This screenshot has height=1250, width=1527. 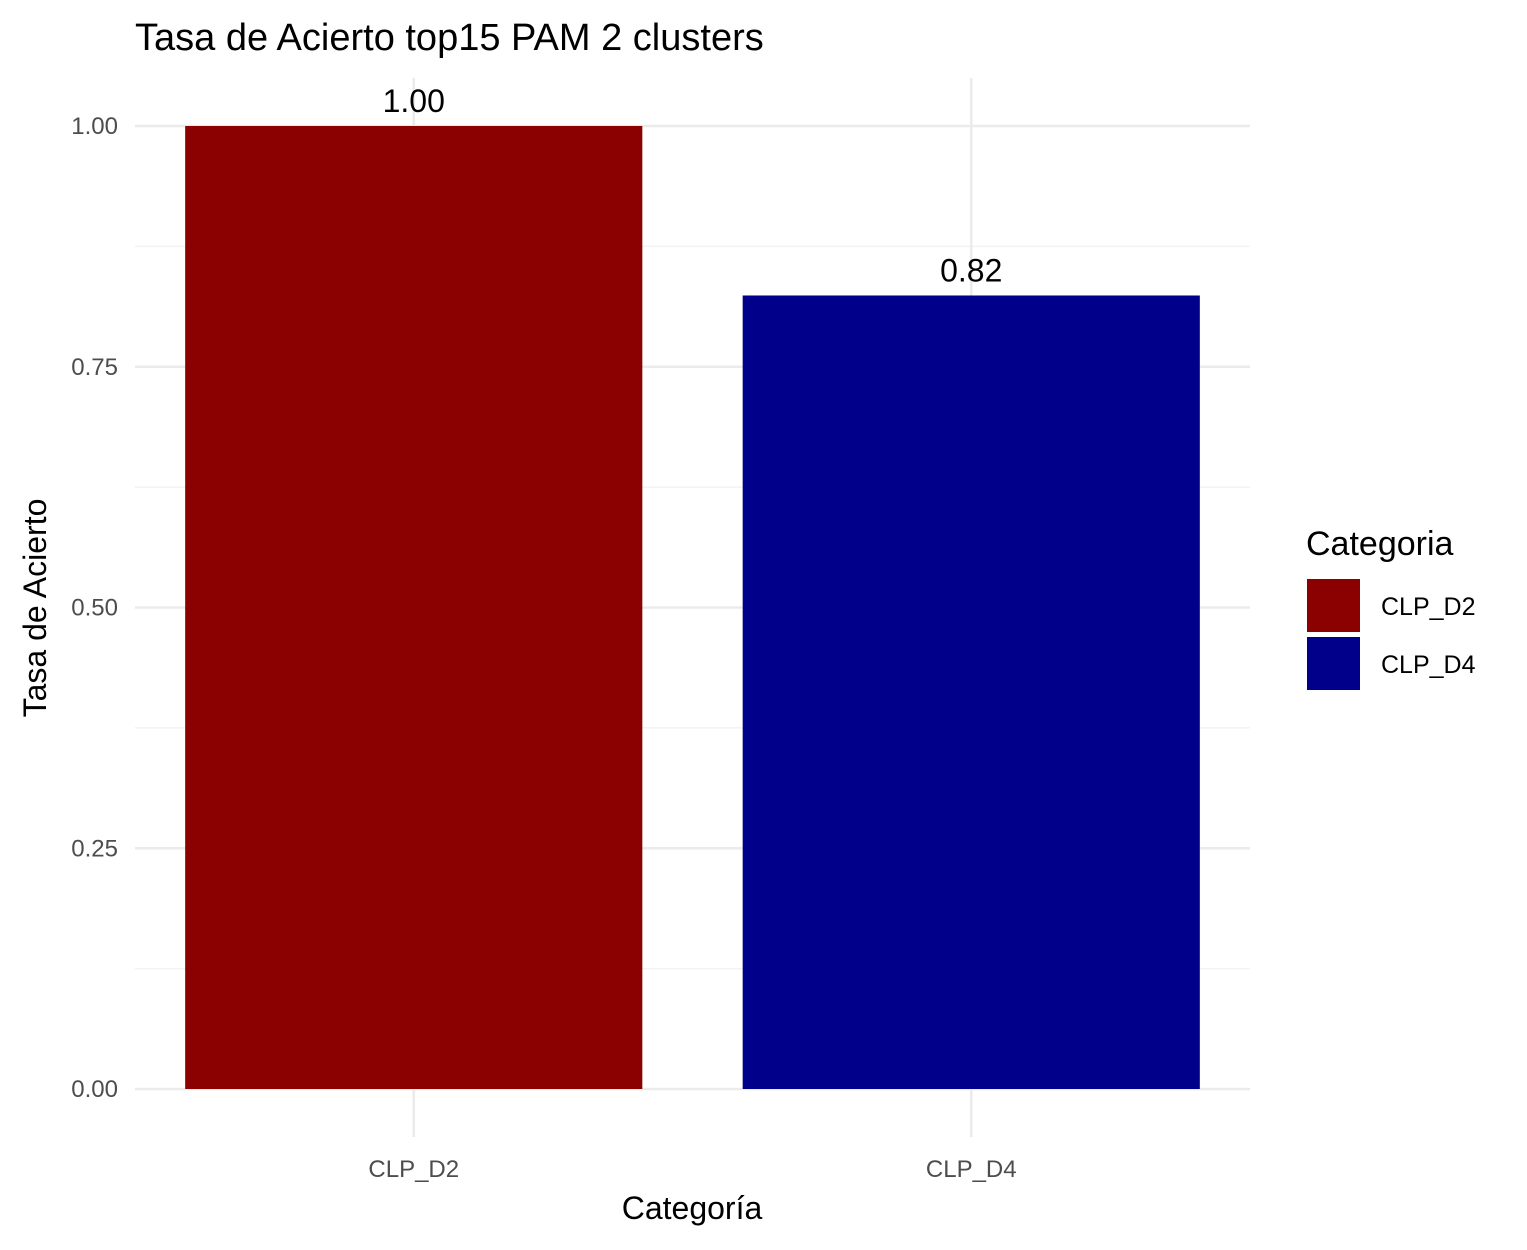 What do you see at coordinates (692, 1208) in the screenshot?
I see `x-axis-title: Categoría` at bounding box center [692, 1208].